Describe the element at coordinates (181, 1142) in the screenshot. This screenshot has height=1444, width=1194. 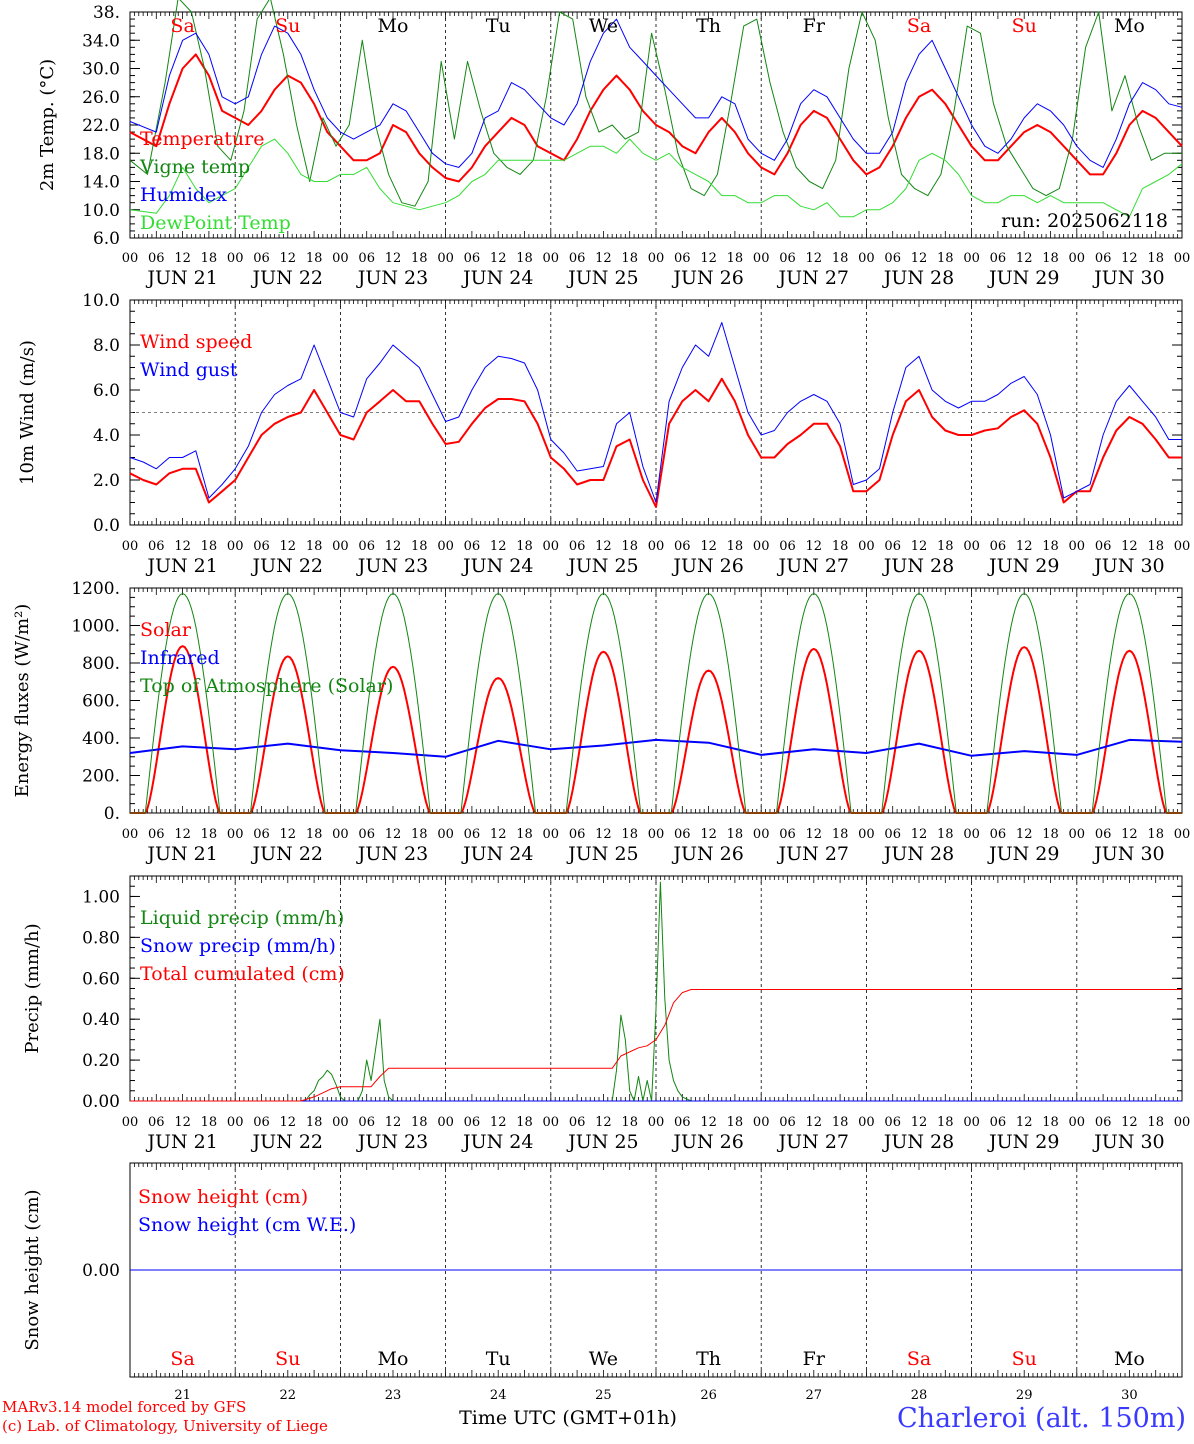
I see `day-label: JUN 21` at that location.